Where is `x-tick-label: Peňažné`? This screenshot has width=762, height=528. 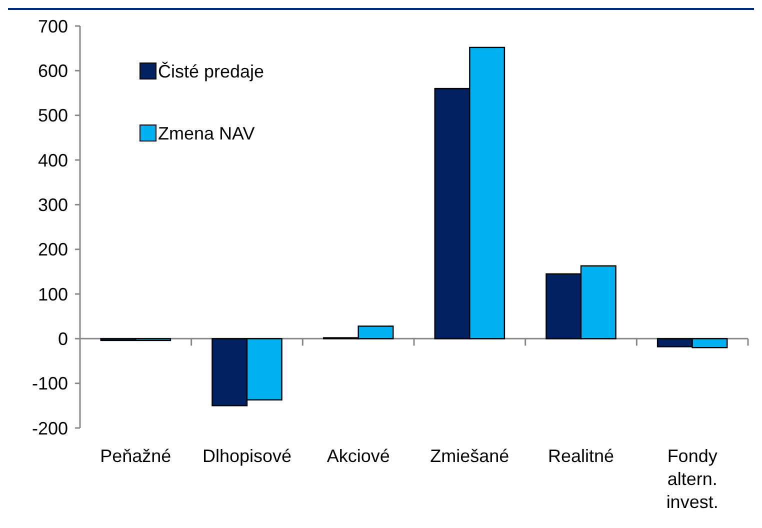
x-tick-label: Peňažné is located at coordinates (136, 456).